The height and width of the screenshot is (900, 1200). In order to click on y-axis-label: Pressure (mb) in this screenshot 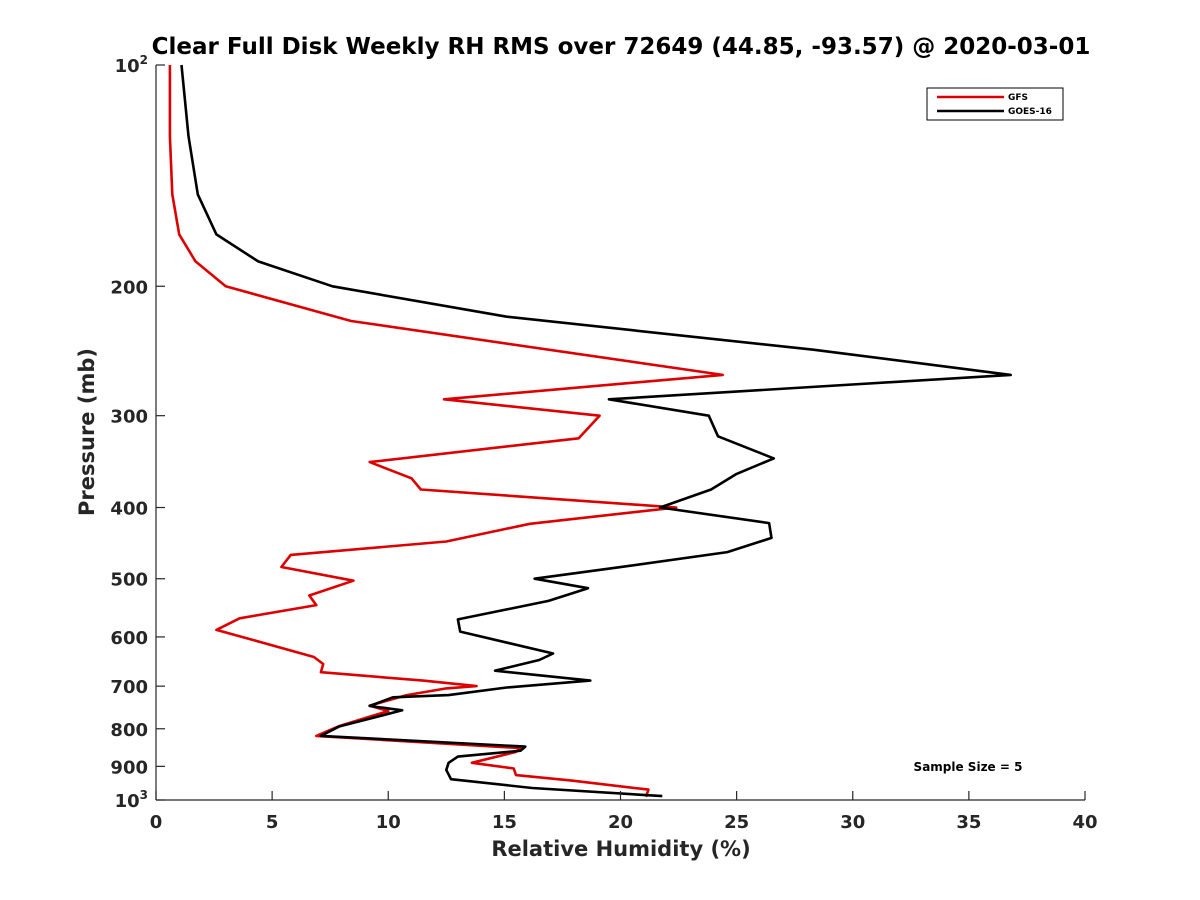, I will do `click(87, 432)`.